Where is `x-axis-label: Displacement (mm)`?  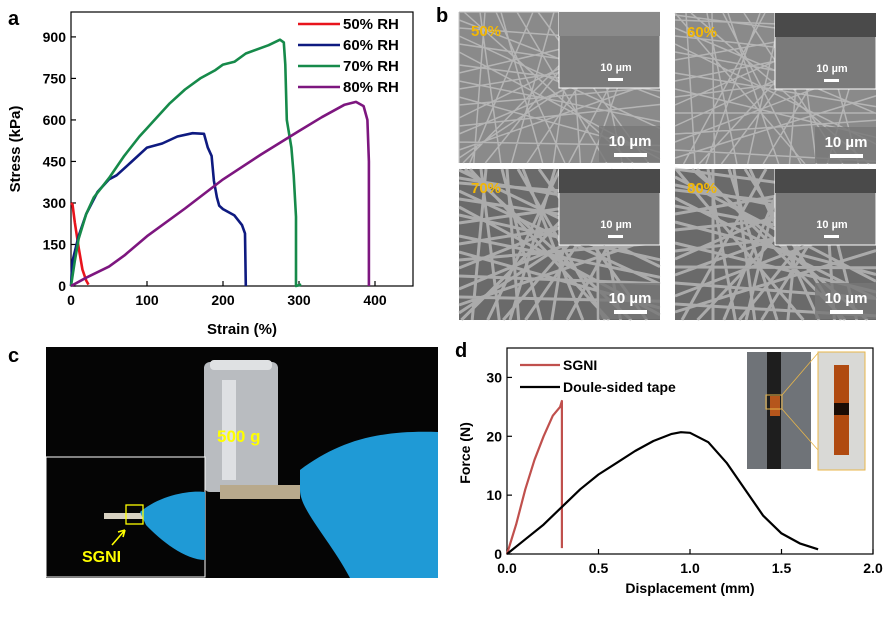
x-axis-label: Displacement (mm) is located at coordinates (689, 588).